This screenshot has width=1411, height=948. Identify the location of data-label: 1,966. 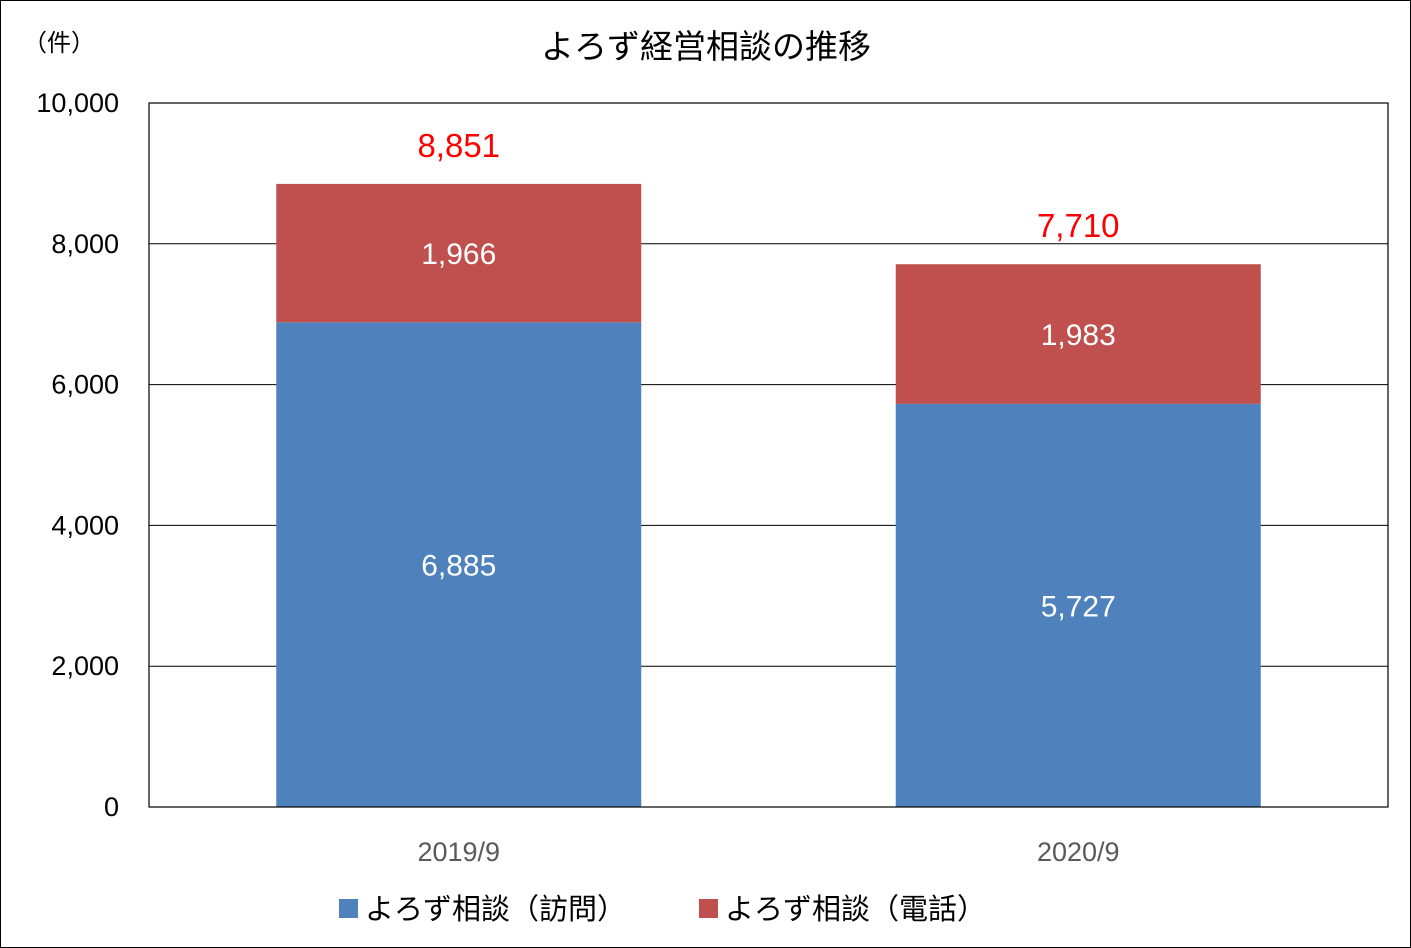
(458, 254).